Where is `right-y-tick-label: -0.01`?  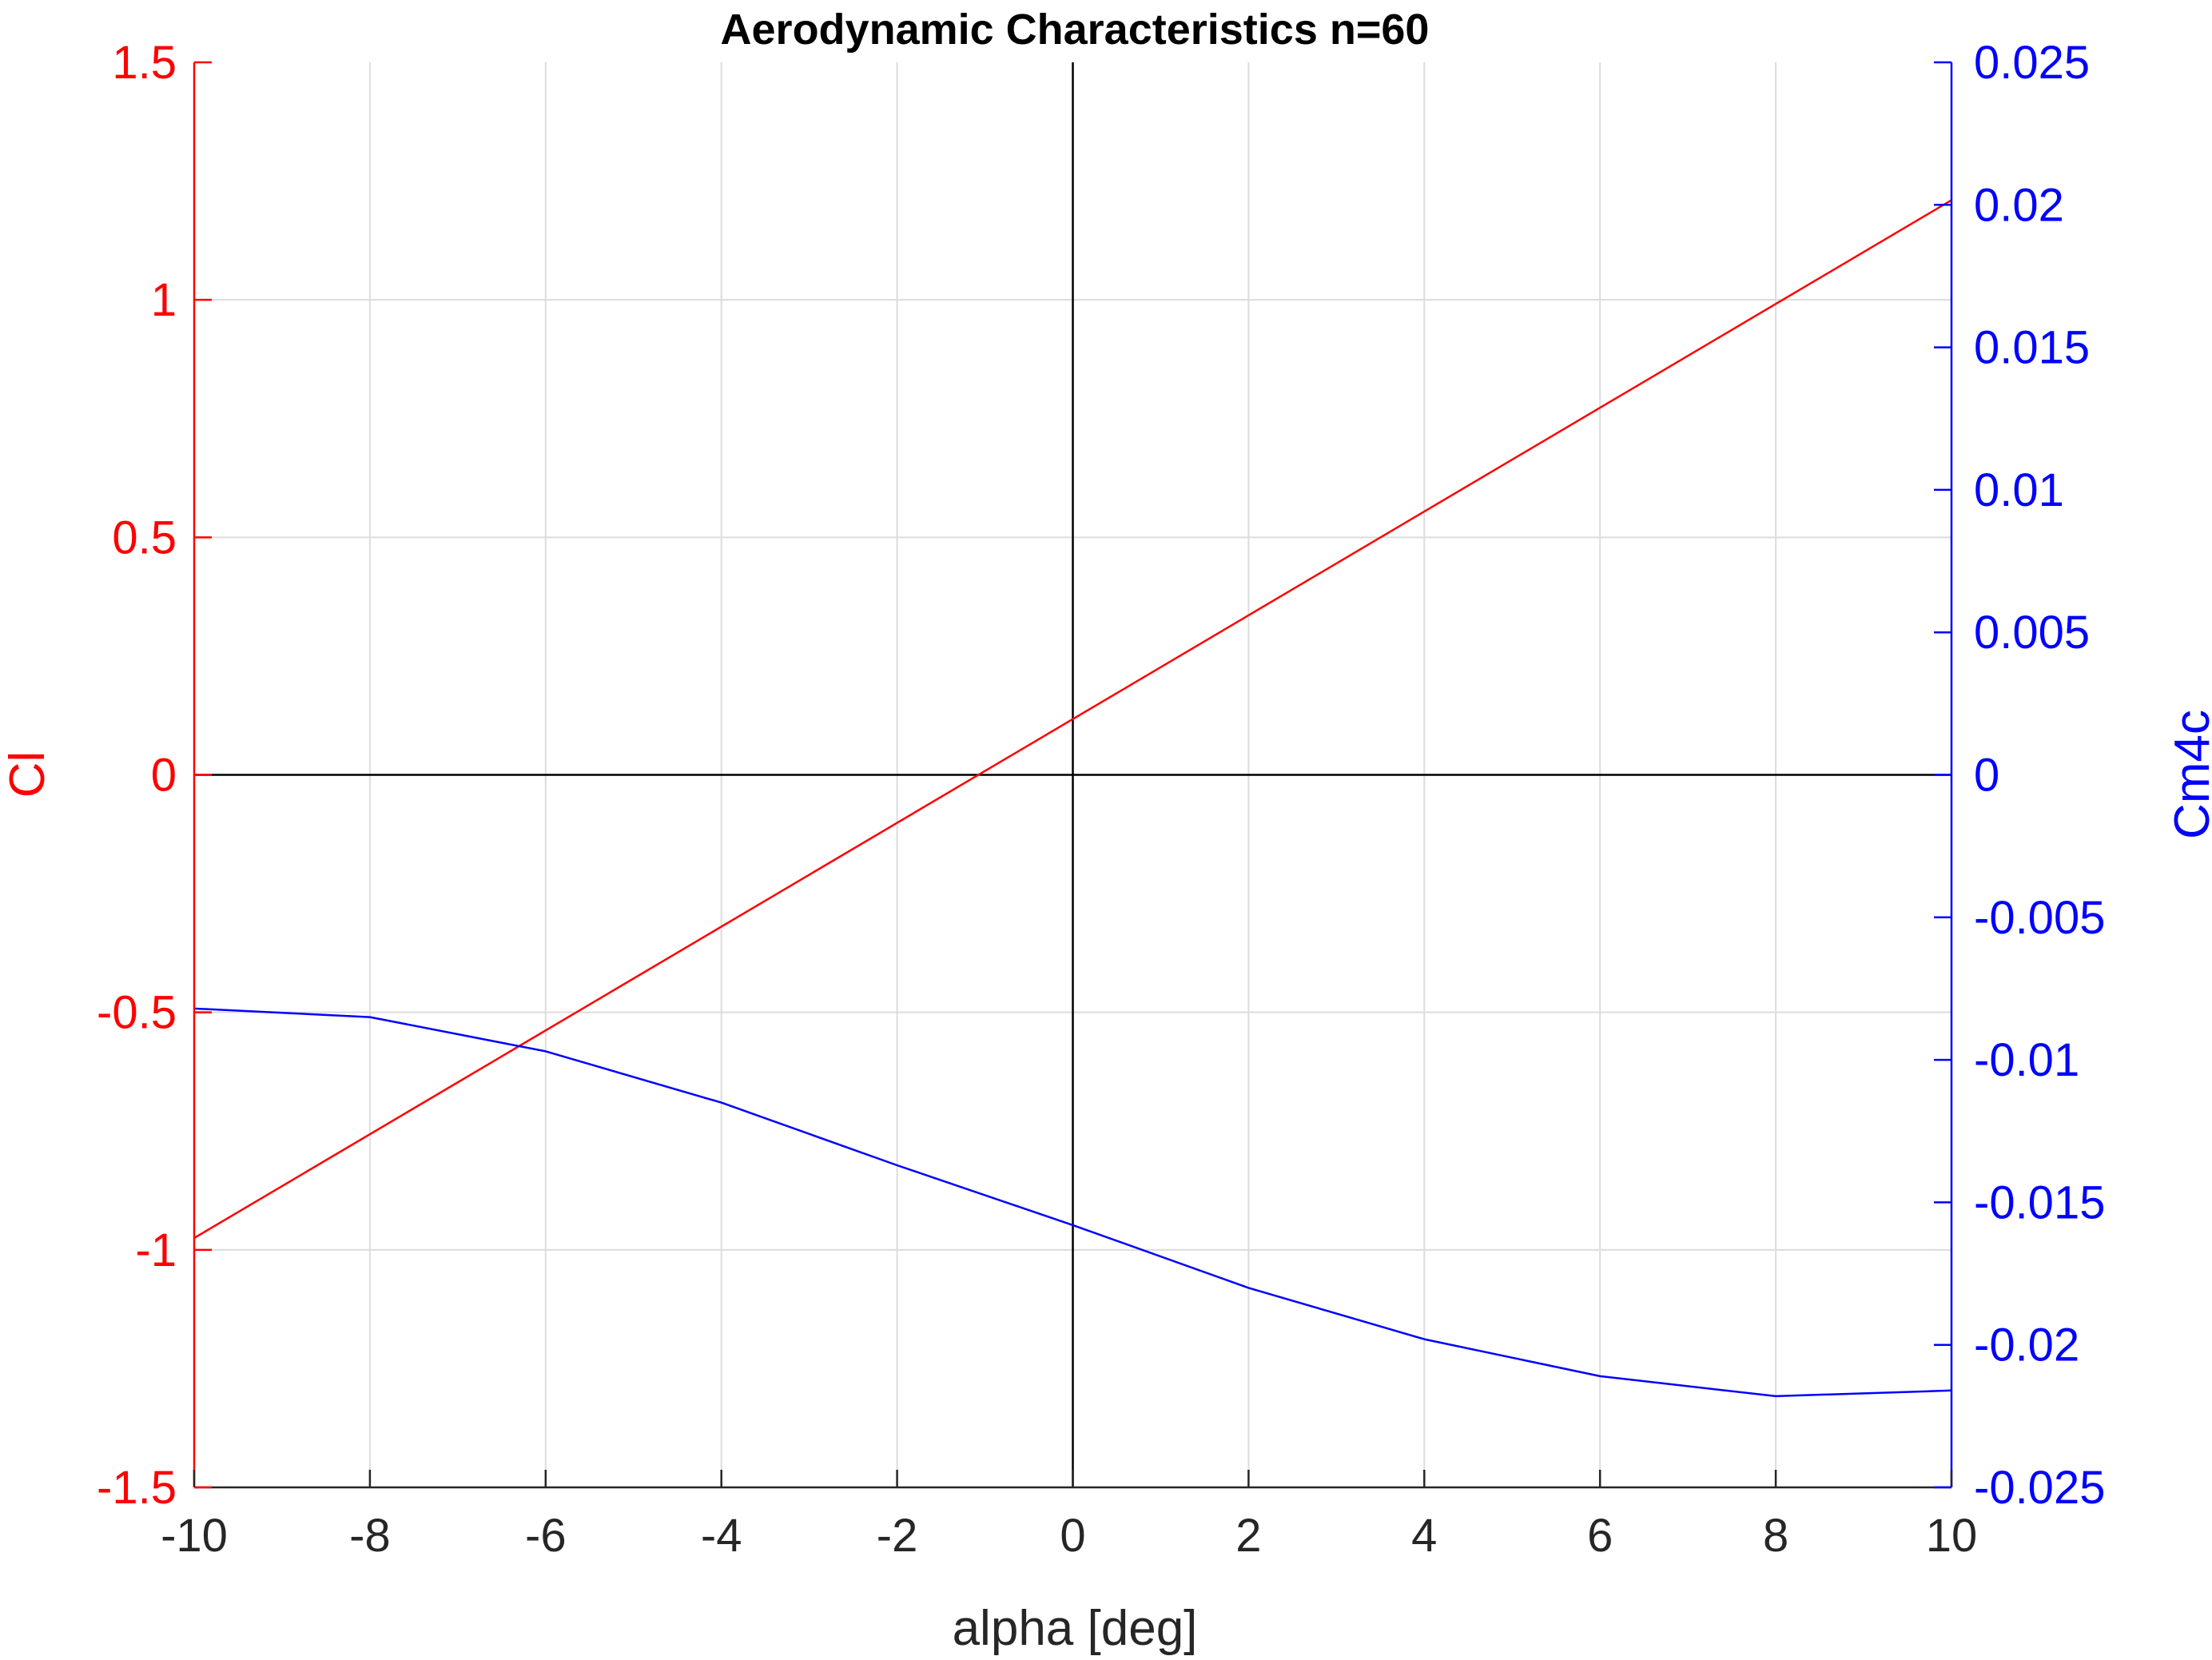
right-y-tick-label: -0.01 is located at coordinates (2026, 1060).